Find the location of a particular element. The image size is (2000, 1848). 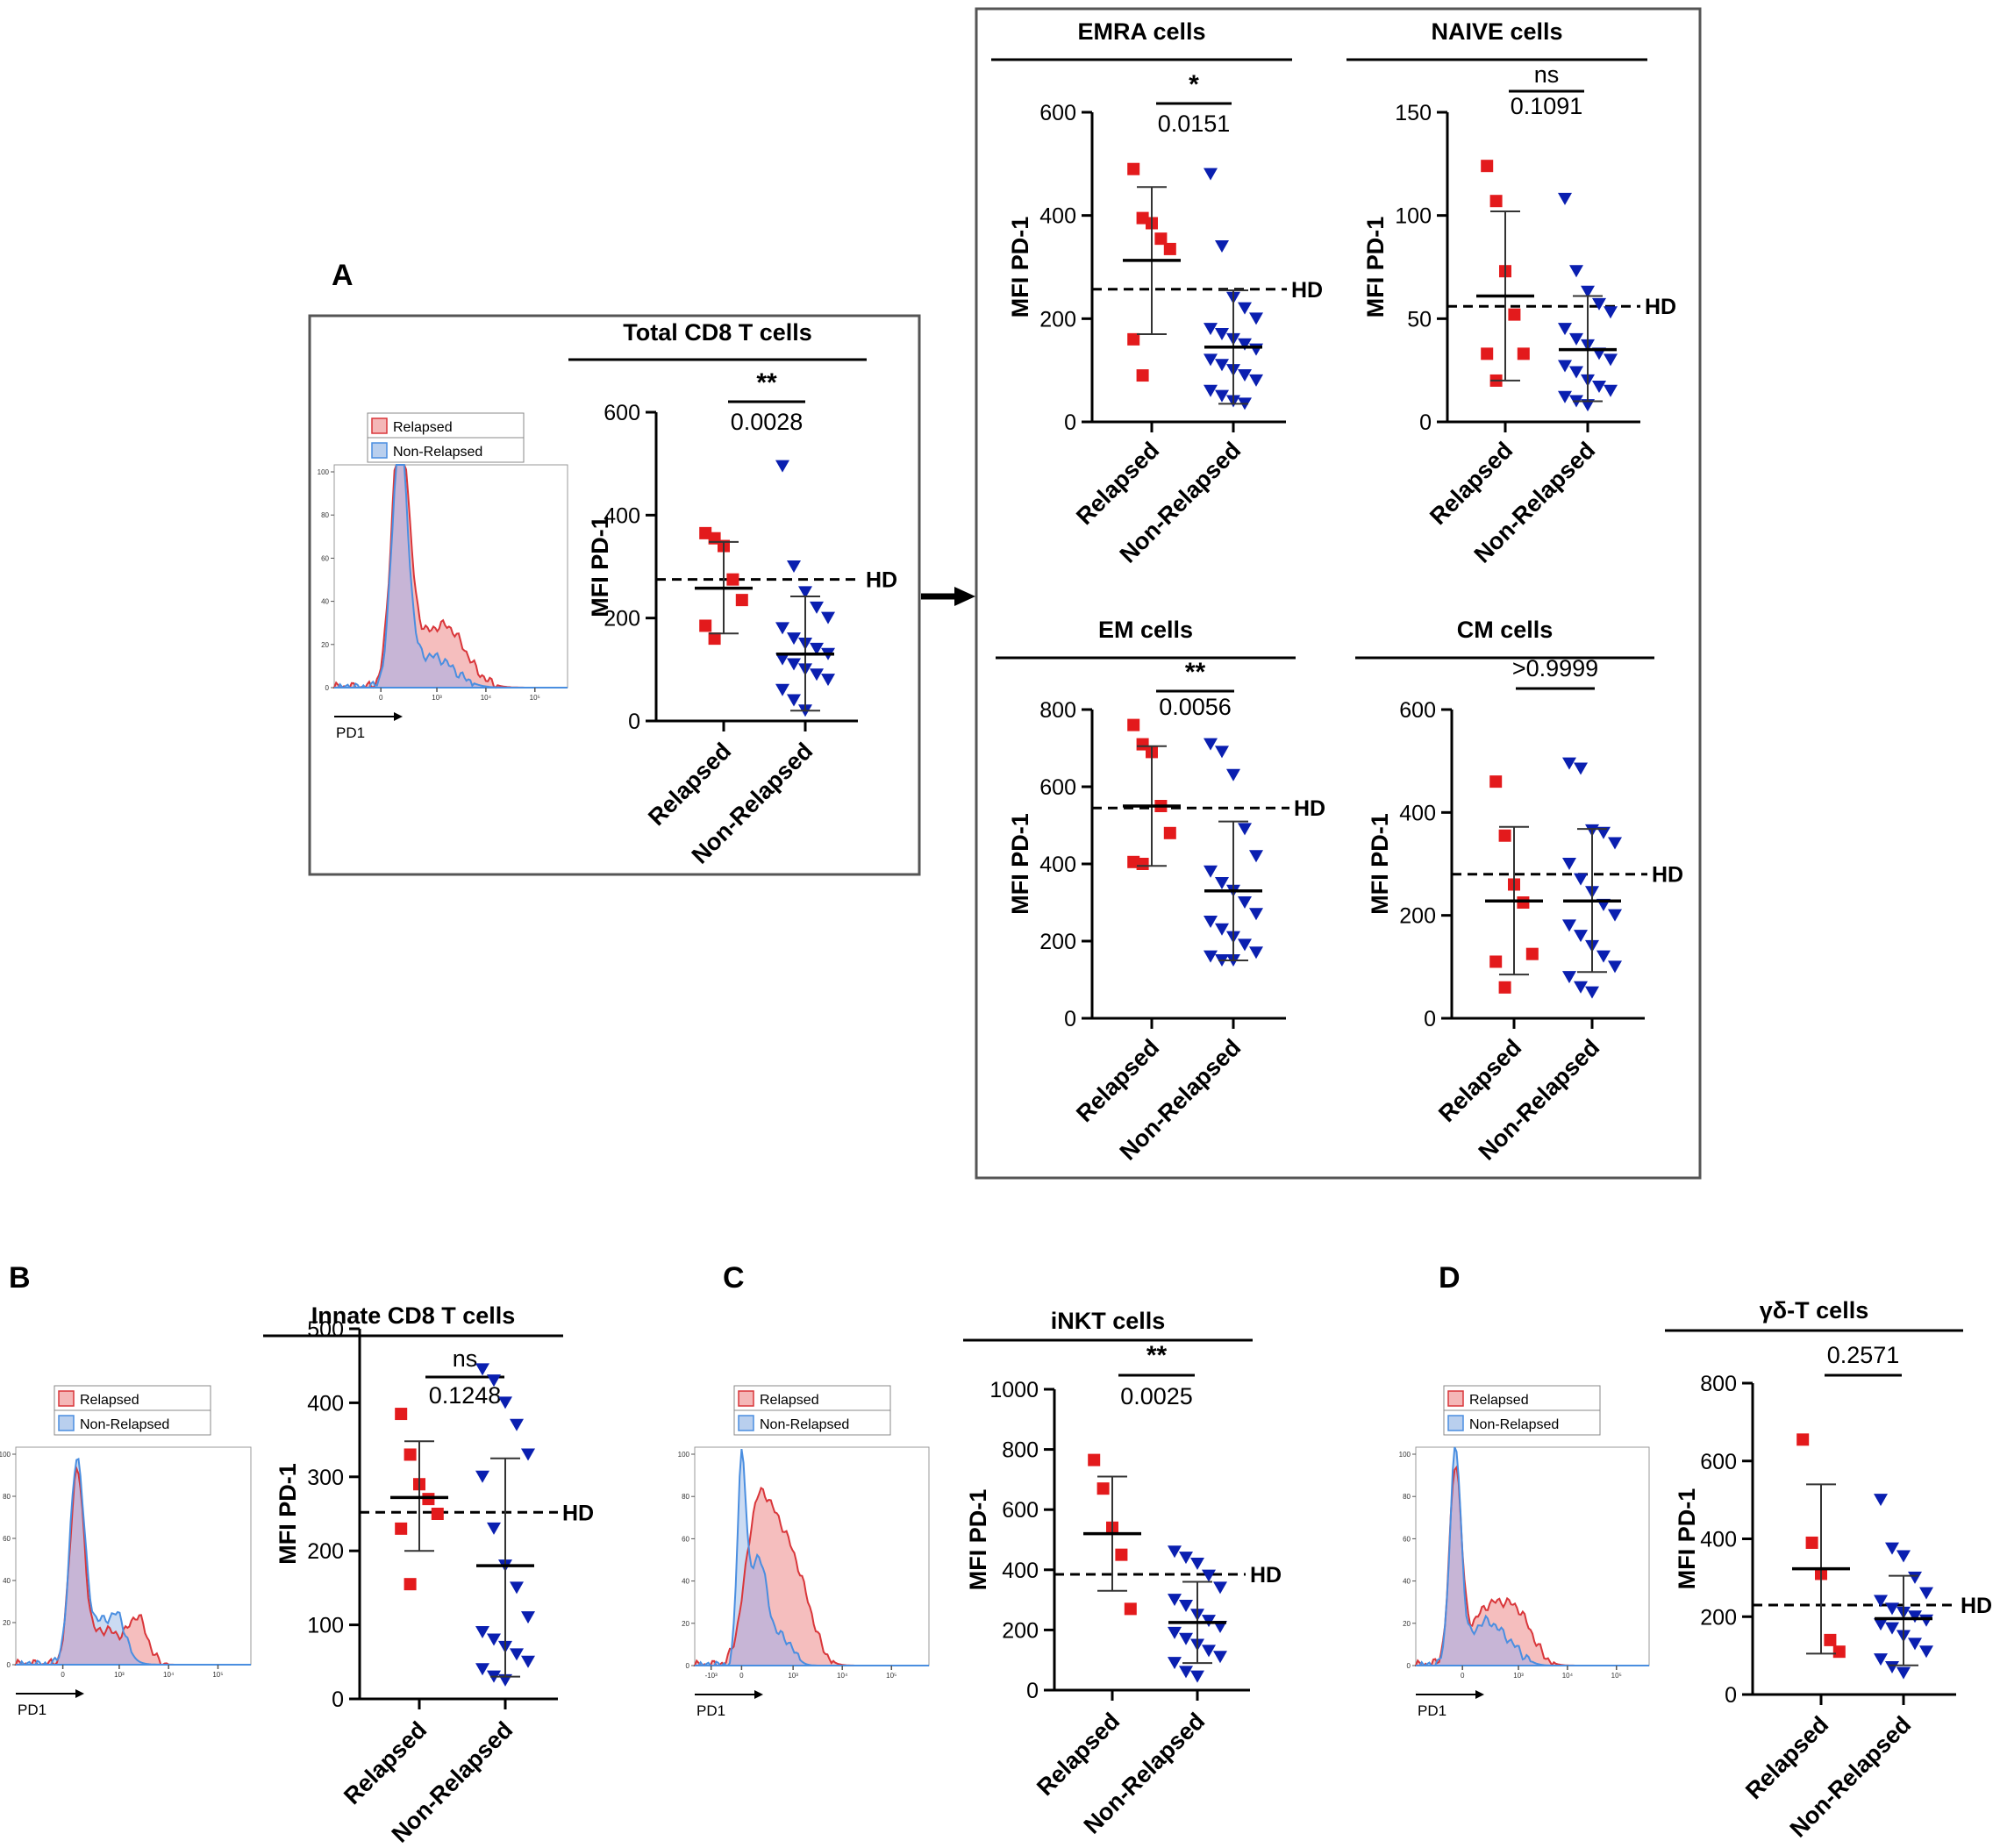

histogram-overlap-fill is located at coordinates (133, 1566).